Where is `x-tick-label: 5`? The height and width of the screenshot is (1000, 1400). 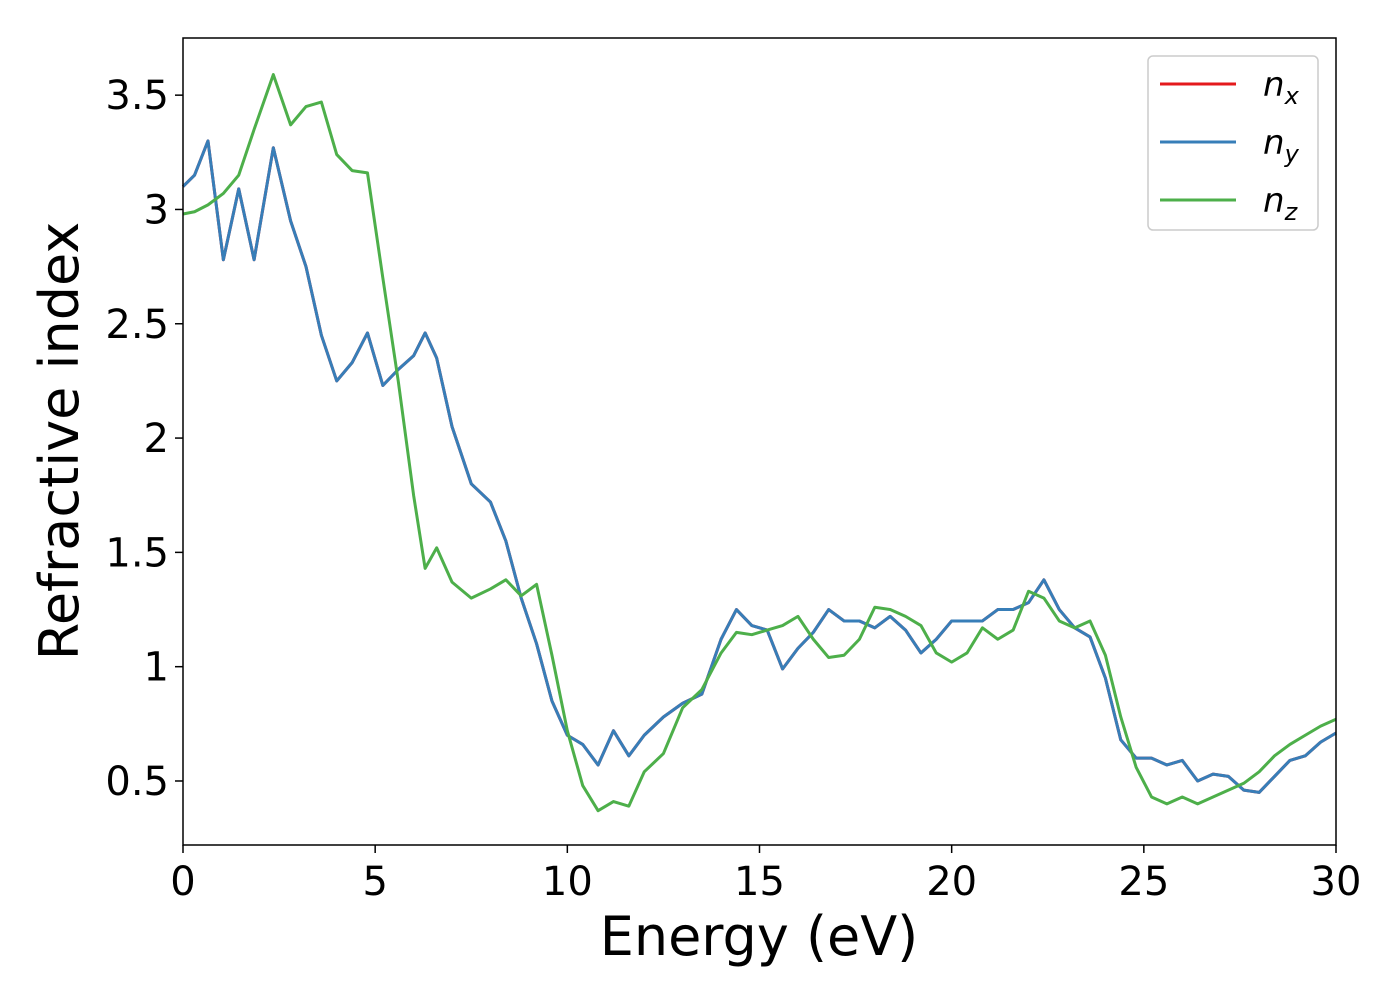 x-tick-label: 5 is located at coordinates (374, 882).